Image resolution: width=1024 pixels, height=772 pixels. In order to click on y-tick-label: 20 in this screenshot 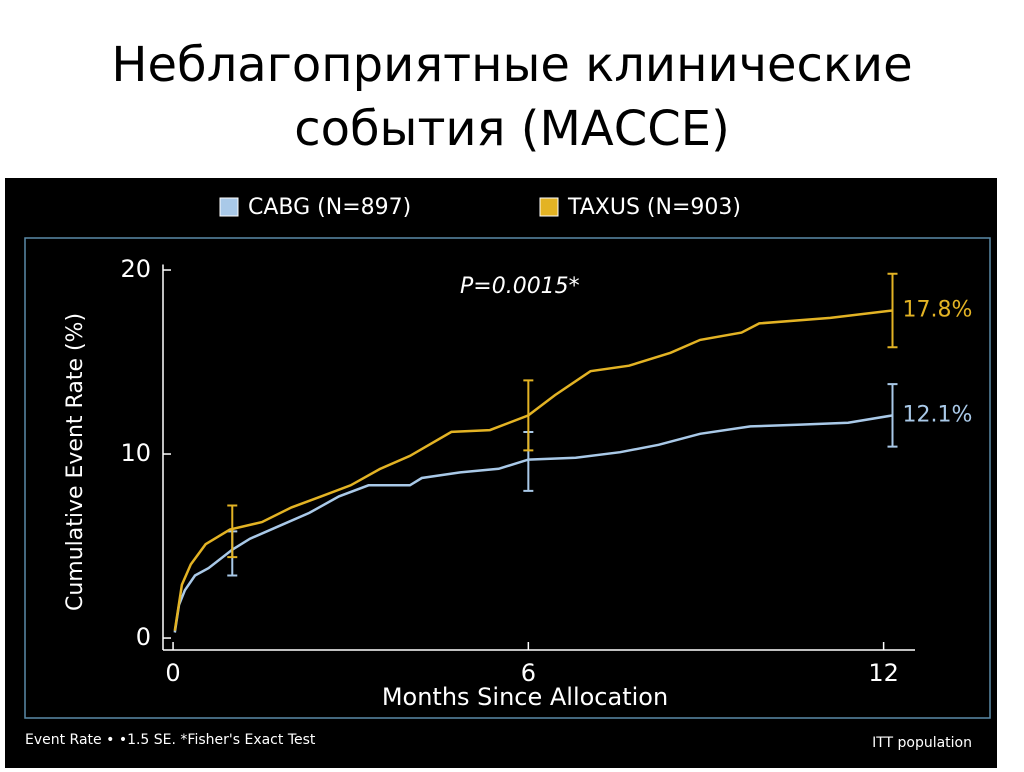, I will do `click(135, 269)`.